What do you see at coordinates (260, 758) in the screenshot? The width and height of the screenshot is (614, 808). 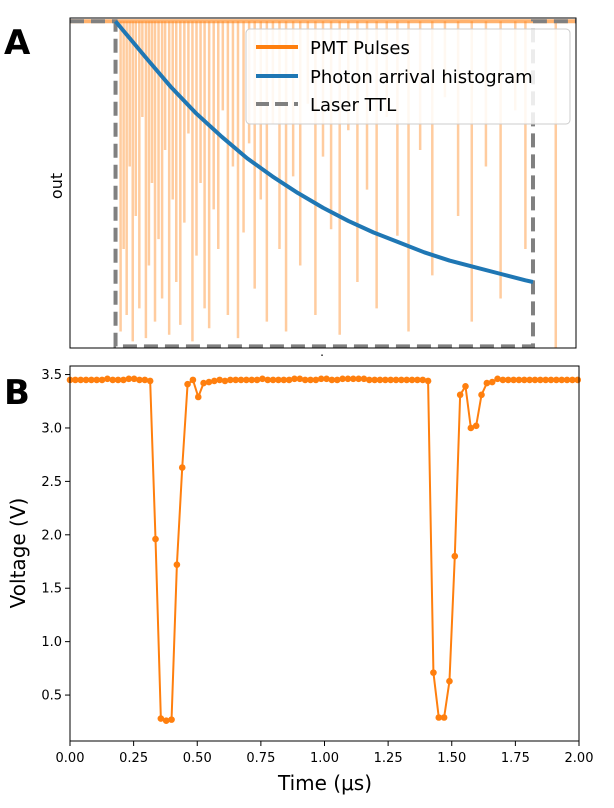 I see `x-tick-label: 0.75` at bounding box center [260, 758].